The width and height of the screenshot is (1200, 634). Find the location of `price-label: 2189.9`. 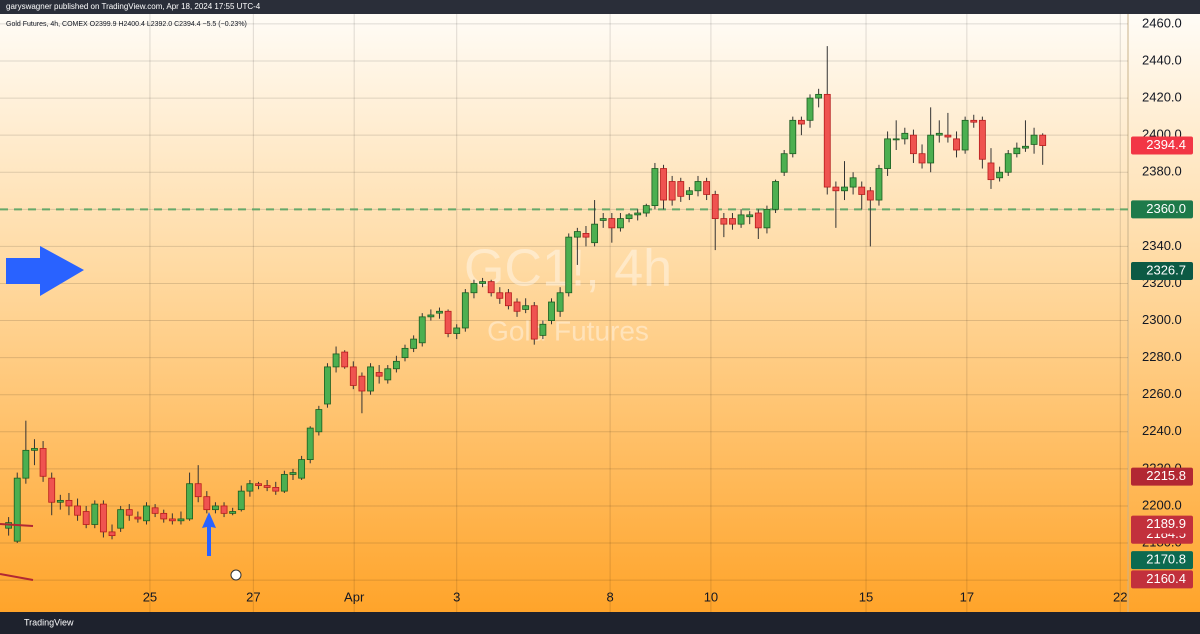

price-label: 2189.9 is located at coordinates (1166, 523).